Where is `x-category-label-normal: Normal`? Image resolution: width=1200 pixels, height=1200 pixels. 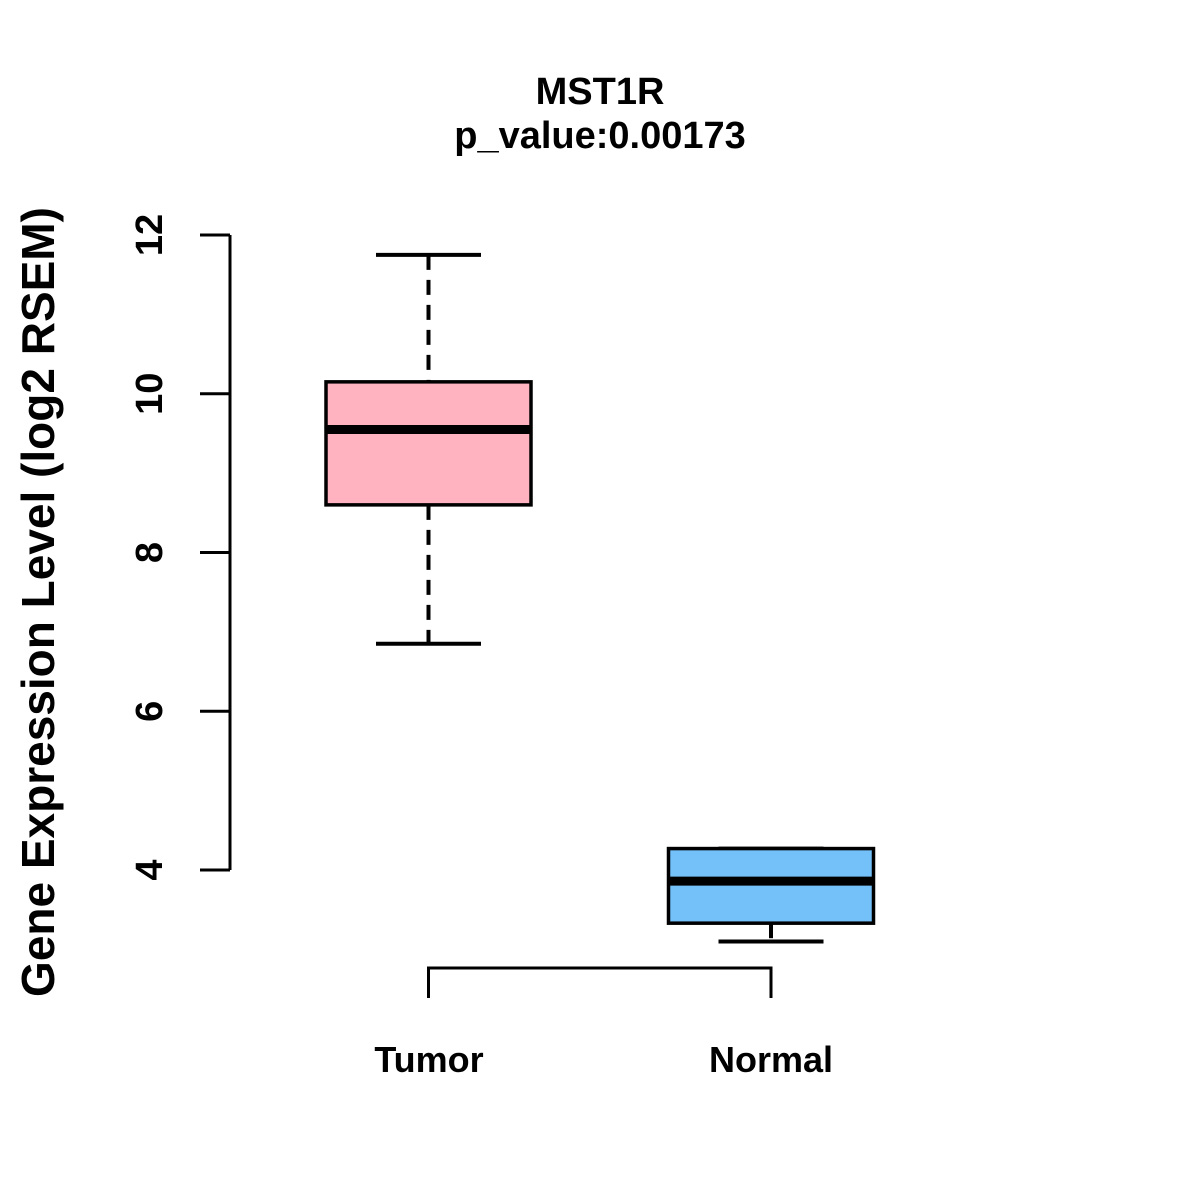
x-category-label-normal: Normal is located at coordinates (771, 1059).